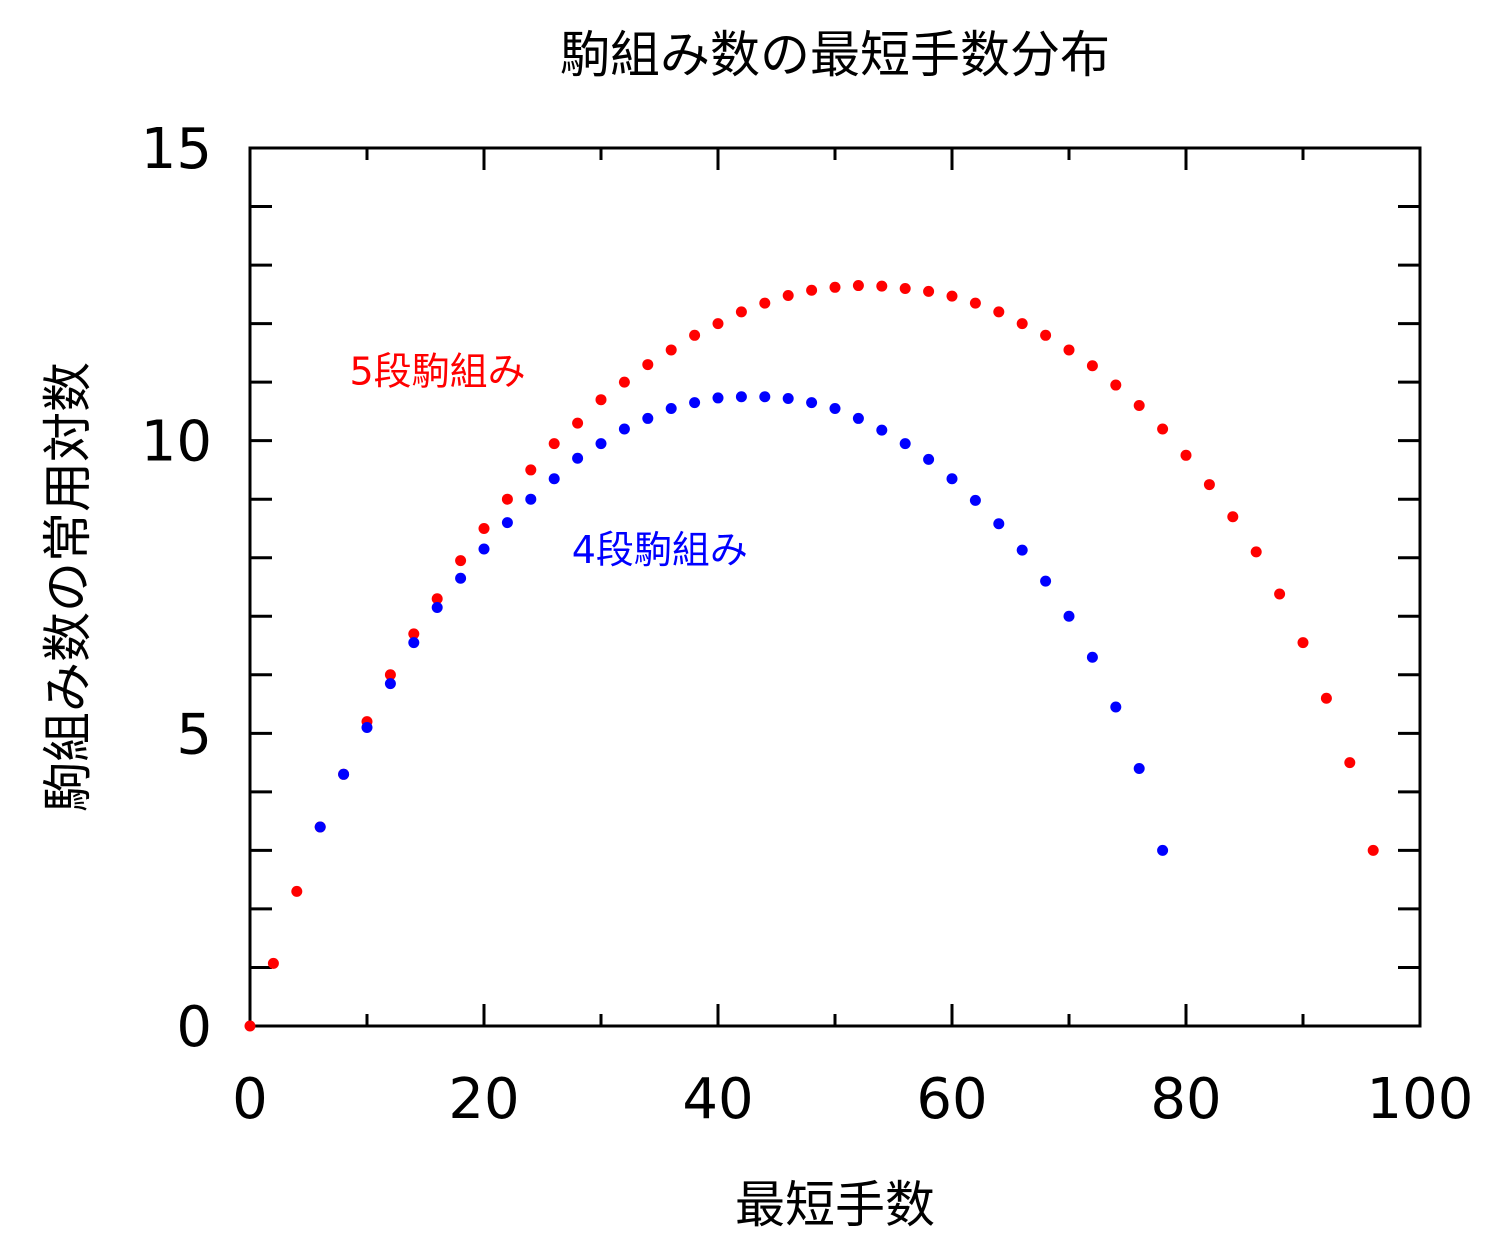  Describe the element at coordinates (176, 442) in the screenshot. I see `y-tick-label: 10` at that location.